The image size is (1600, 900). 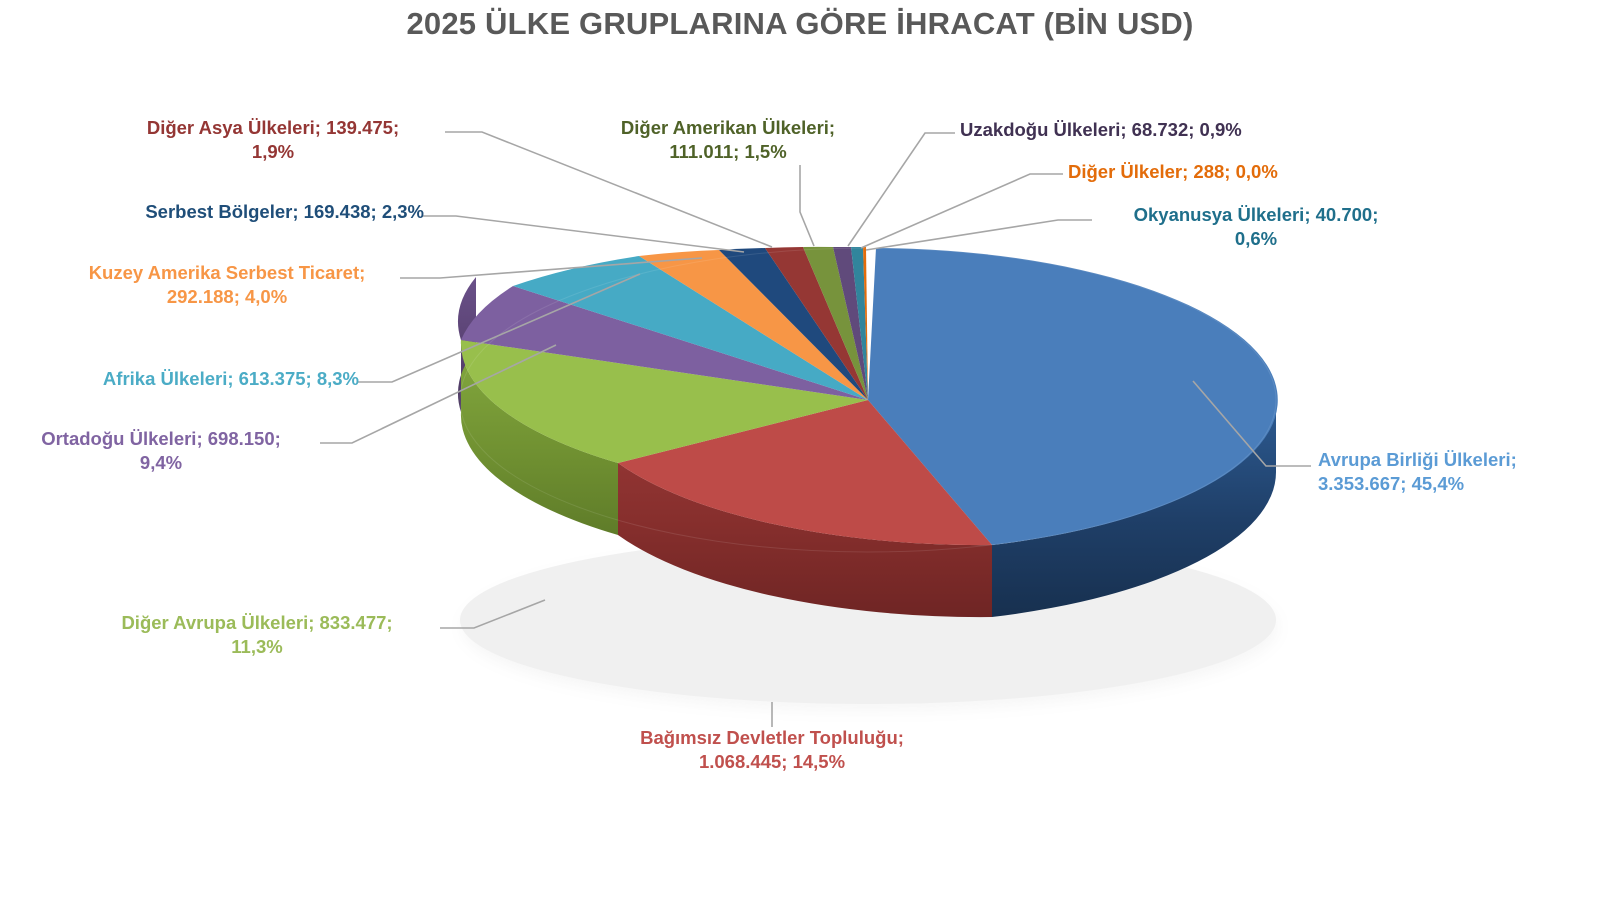 I want to click on slice-serbest-bolgeler, so click(x=793, y=324).